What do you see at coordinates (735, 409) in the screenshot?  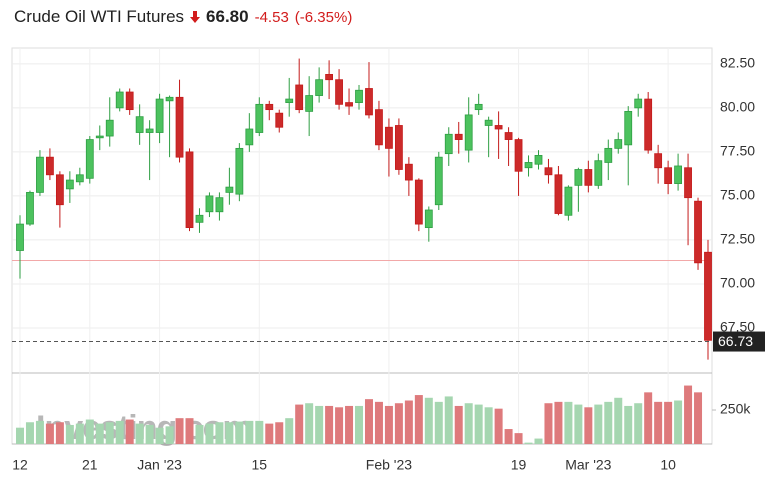 I see `volume-tick-label: 250k` at bounding box center [735, 409].